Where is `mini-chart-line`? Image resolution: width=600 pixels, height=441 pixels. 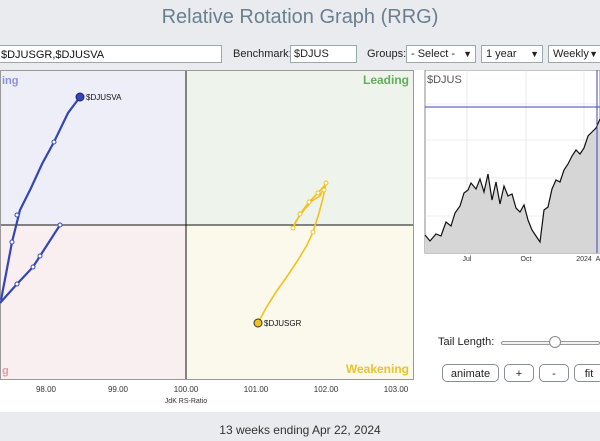
mini-chart-line is located at coordinates (512, 181).